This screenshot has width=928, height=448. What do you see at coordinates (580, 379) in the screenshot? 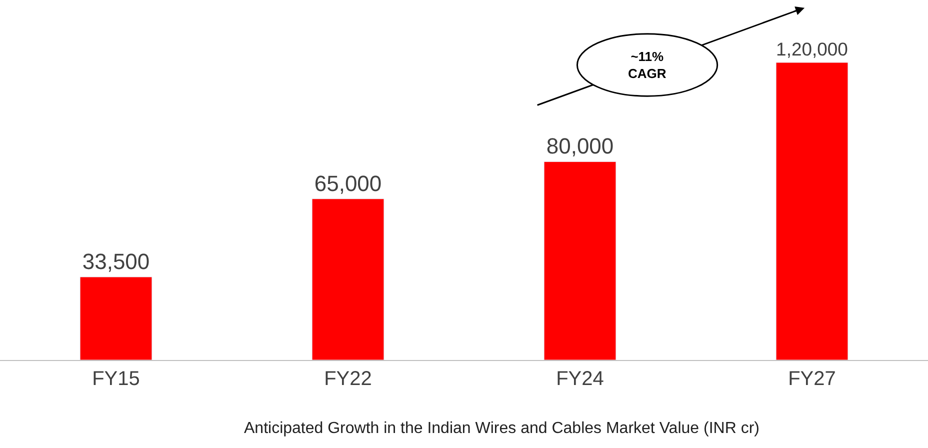
I see `x-tick-label: FY24` at bounding box center [580, 379].